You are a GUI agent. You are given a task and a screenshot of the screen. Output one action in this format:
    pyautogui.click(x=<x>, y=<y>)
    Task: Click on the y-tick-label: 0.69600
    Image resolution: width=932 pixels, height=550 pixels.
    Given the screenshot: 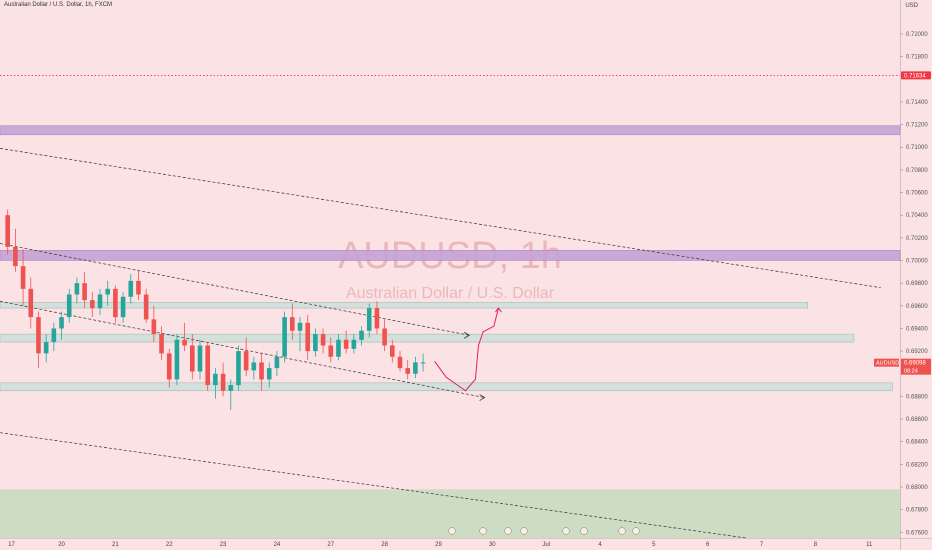 What is the action you would take?
    pyautogui.click(x=917, y=307)
    